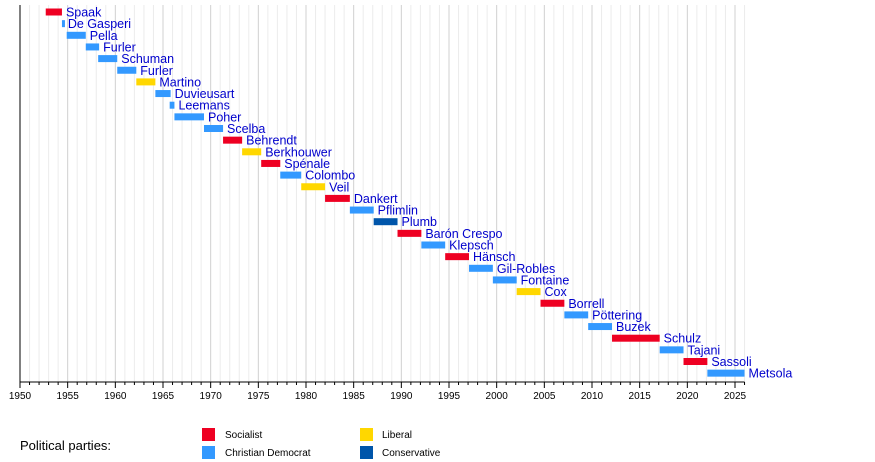 Image resolution: width=875 pixels, height=462 pixels. I want to click on x-tick-label: 1955, so click(68, 396).